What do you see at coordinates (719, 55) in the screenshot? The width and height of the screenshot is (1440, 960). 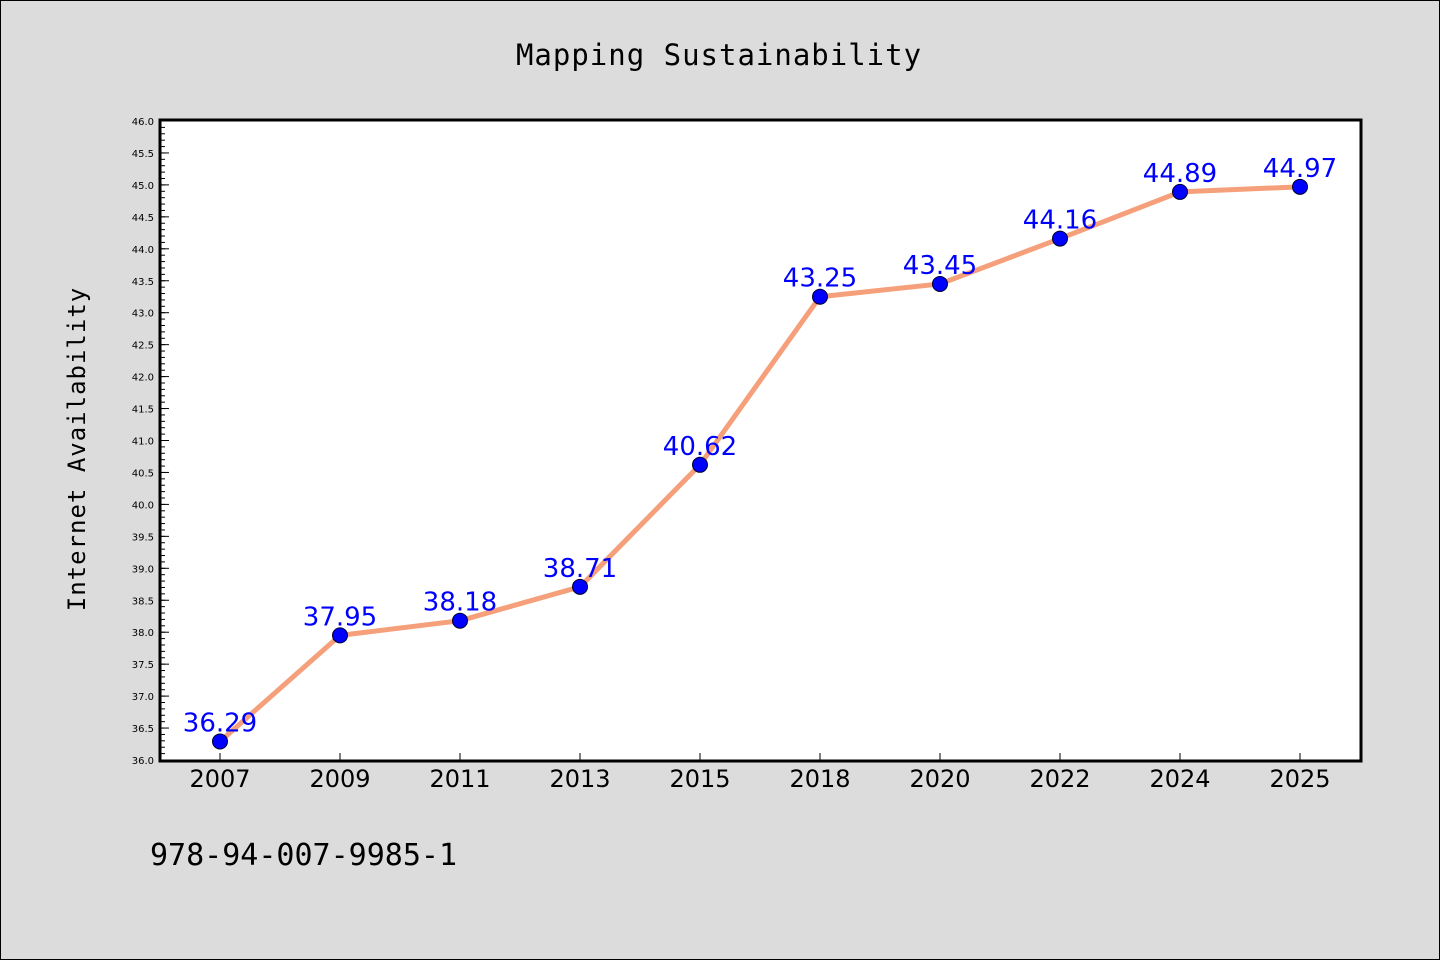 I see `chart-title: Mapping Sustainability` at bounding box center [719, 55].